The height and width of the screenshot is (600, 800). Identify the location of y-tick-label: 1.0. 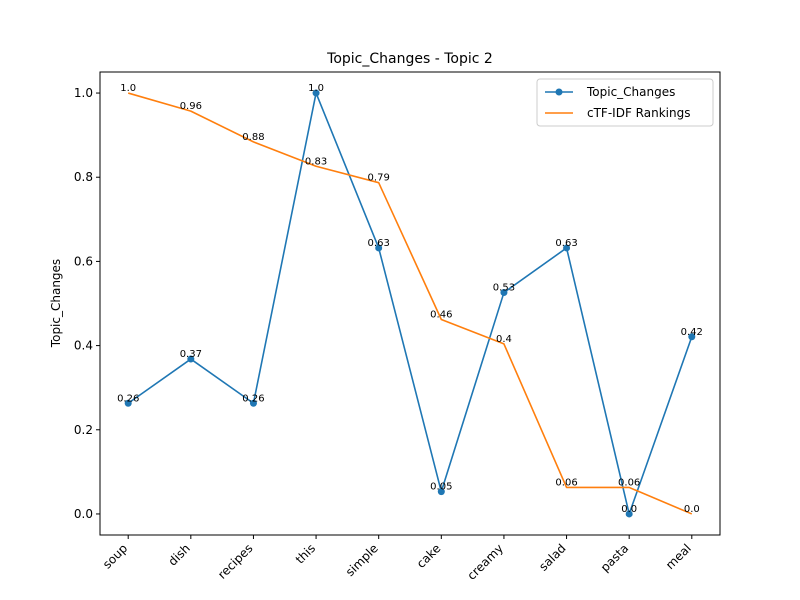
(83, 93).